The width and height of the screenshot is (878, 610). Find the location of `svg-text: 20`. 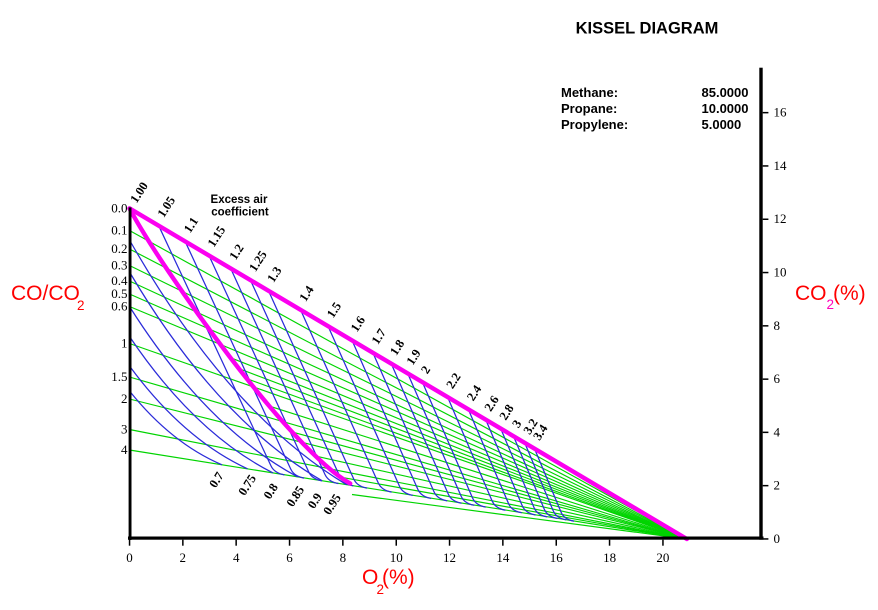

svg-text: 20 is located at coordinates (662, 557).